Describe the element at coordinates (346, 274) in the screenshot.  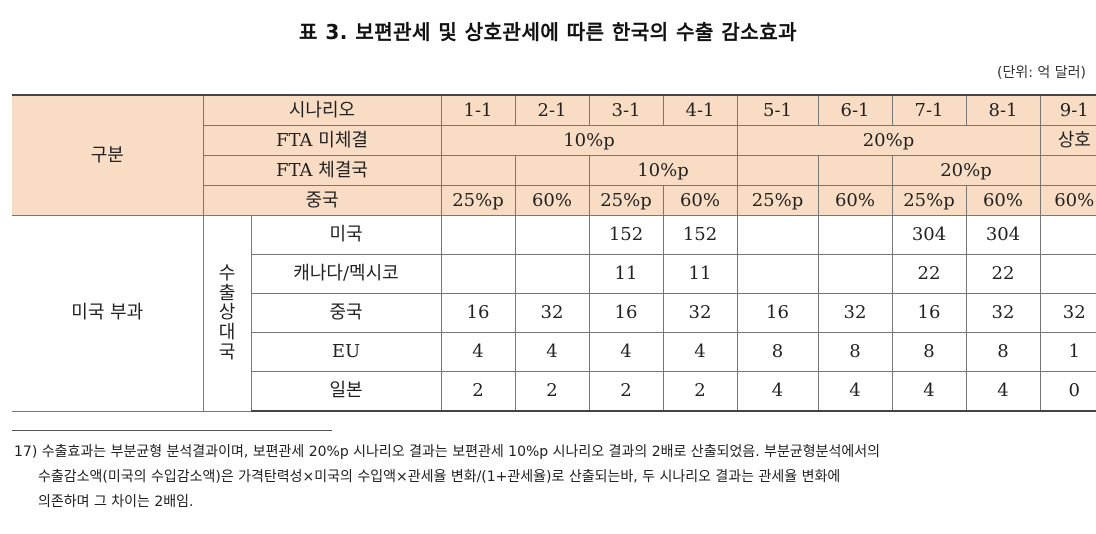
I see `row-name: 캐나다/멕시코` at that location.